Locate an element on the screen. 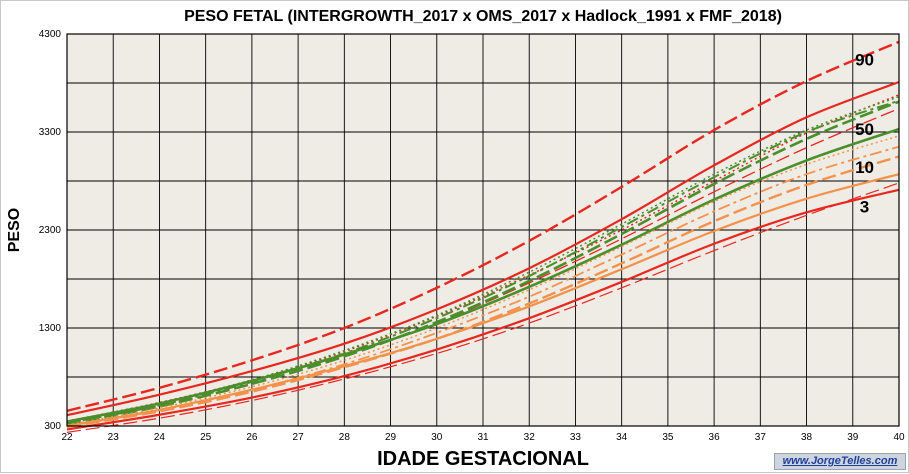  y-tick-labels: 300 1300 2300 3300 4300 is located at coordinates (50, 230).